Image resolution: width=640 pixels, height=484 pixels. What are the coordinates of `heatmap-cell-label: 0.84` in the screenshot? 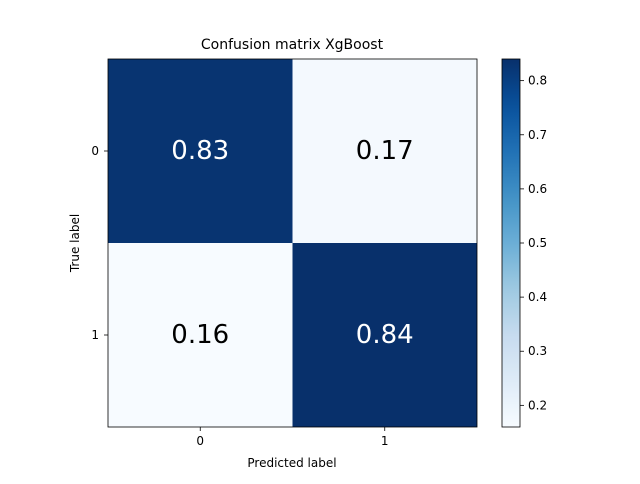 It's located at (385, 335).